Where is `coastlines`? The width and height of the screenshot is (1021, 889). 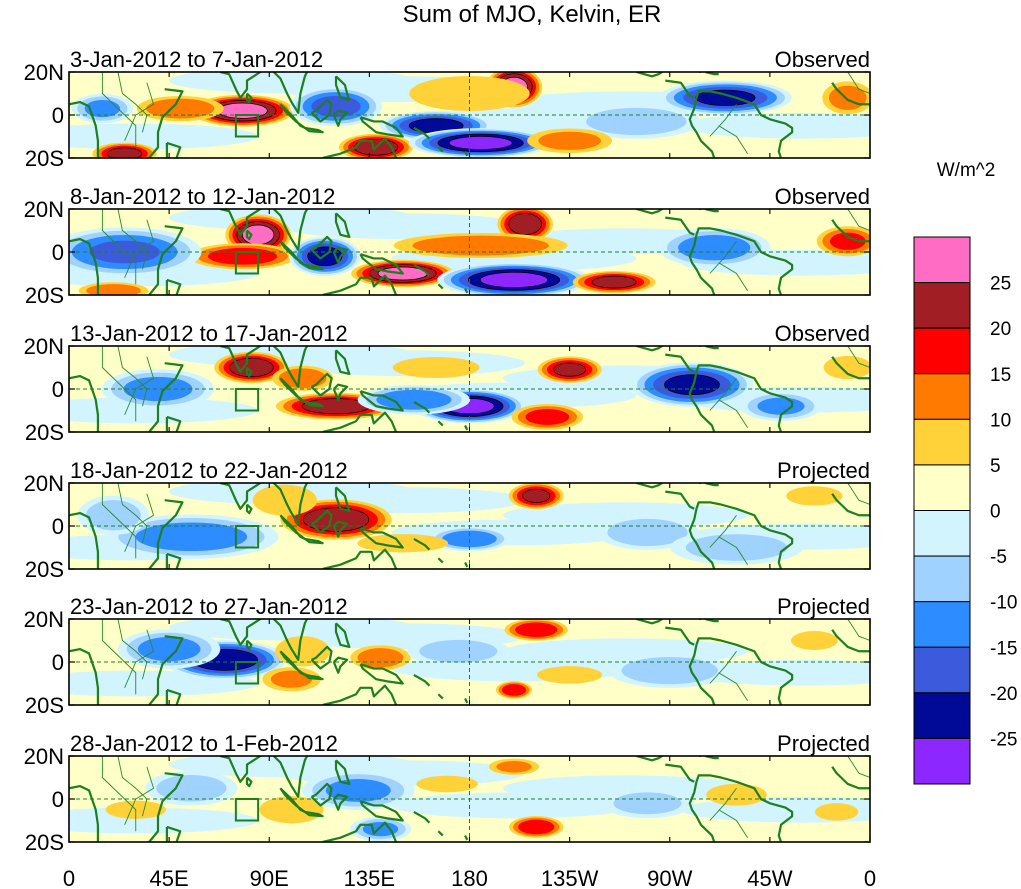 coastlines is located at coordinates (469, 662).